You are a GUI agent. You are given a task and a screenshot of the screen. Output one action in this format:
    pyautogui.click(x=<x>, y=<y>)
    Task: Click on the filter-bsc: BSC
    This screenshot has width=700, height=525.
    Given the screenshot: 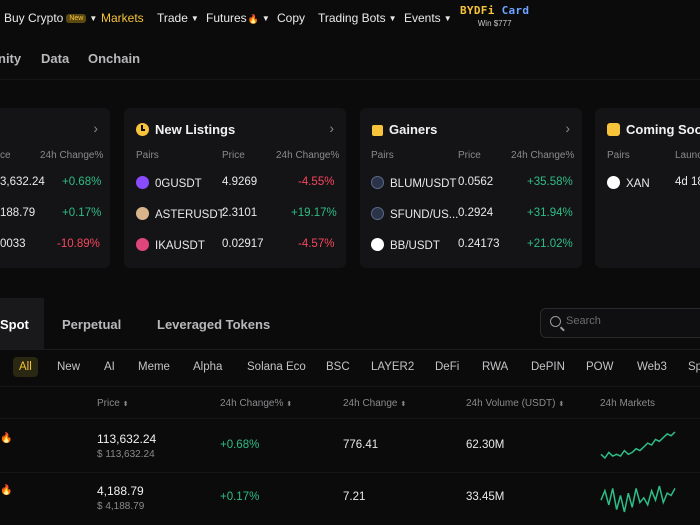 What is the action you would take?
    pyautogui.click(x=338, y=367)
    